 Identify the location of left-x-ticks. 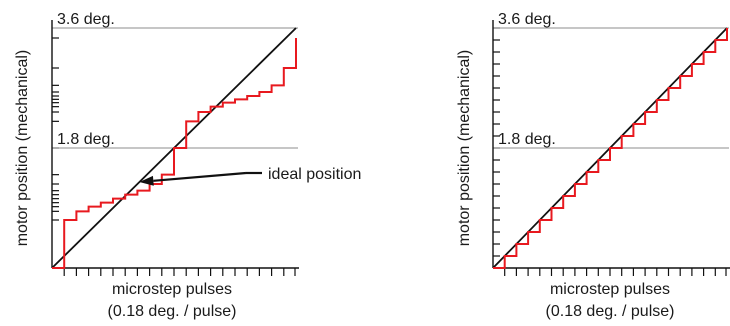
(179, 272).